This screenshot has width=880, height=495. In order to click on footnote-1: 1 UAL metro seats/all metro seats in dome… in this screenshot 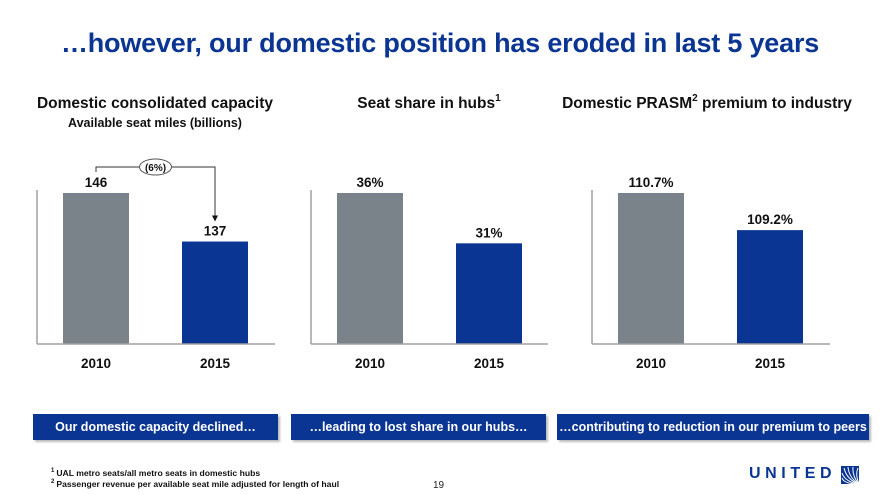, I will do `click(155, 473)`.